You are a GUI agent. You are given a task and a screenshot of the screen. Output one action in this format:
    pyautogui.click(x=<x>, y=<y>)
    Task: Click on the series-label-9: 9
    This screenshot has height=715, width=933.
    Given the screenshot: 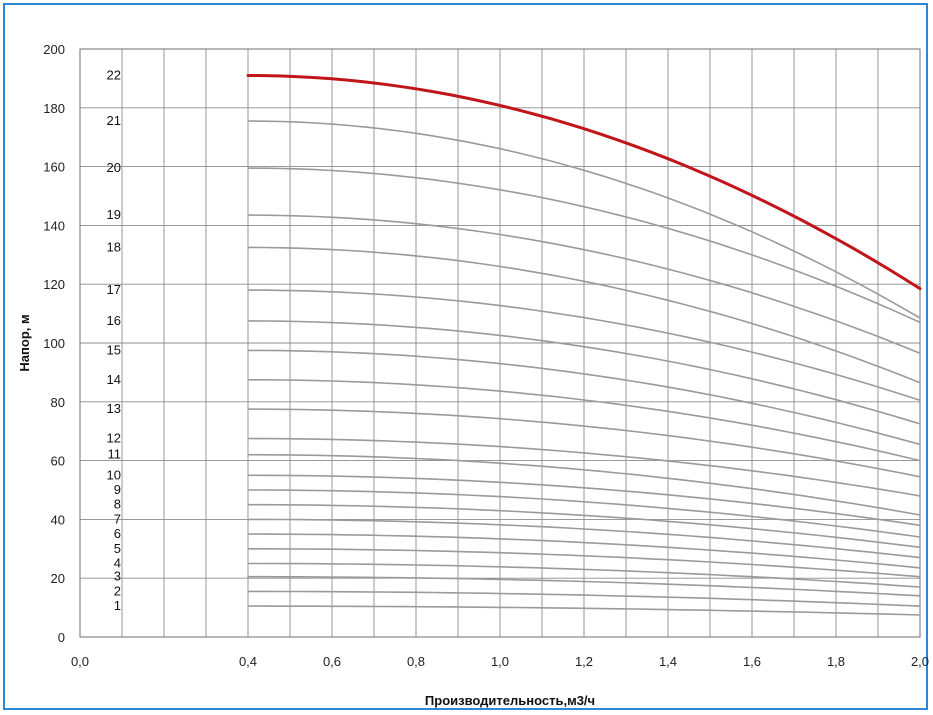 What is the action you would take?
    pyautogui.click(x=117, y=489)
    